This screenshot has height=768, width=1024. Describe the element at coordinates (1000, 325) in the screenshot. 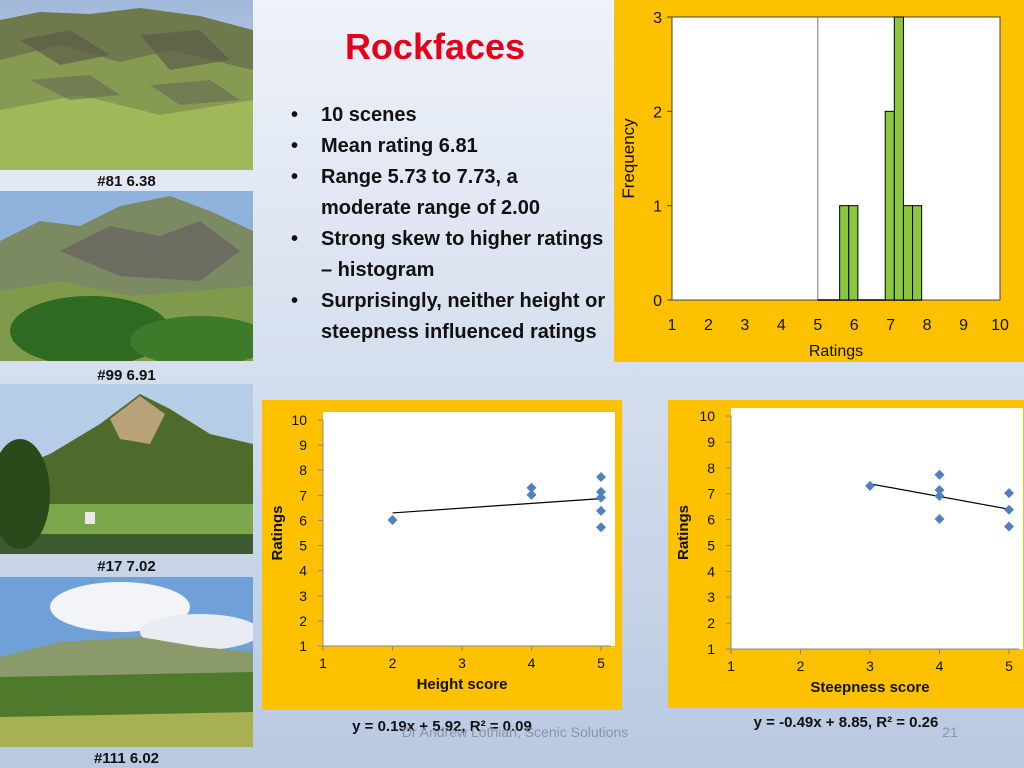

I see `x-tick-label: 10` at that location.